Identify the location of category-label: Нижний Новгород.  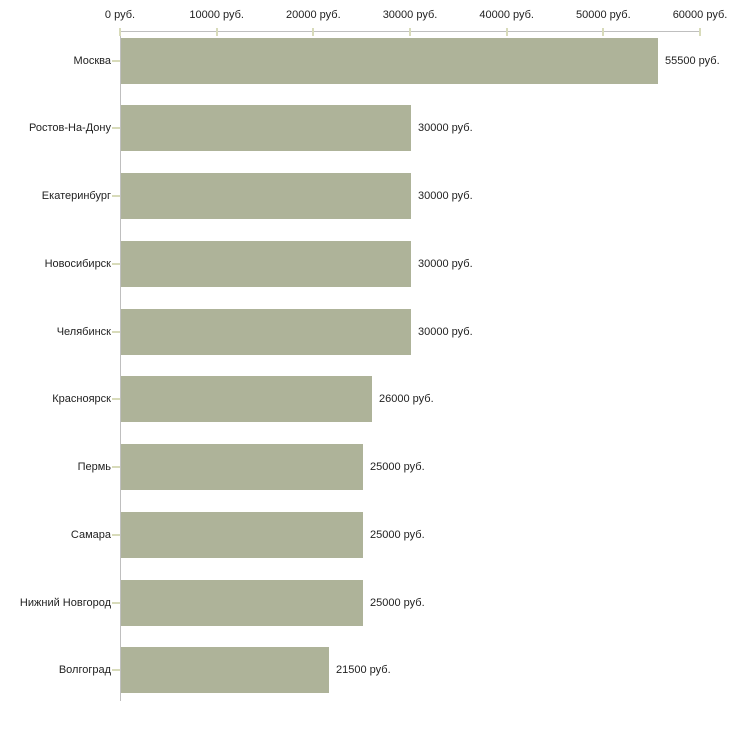
(65, 602).